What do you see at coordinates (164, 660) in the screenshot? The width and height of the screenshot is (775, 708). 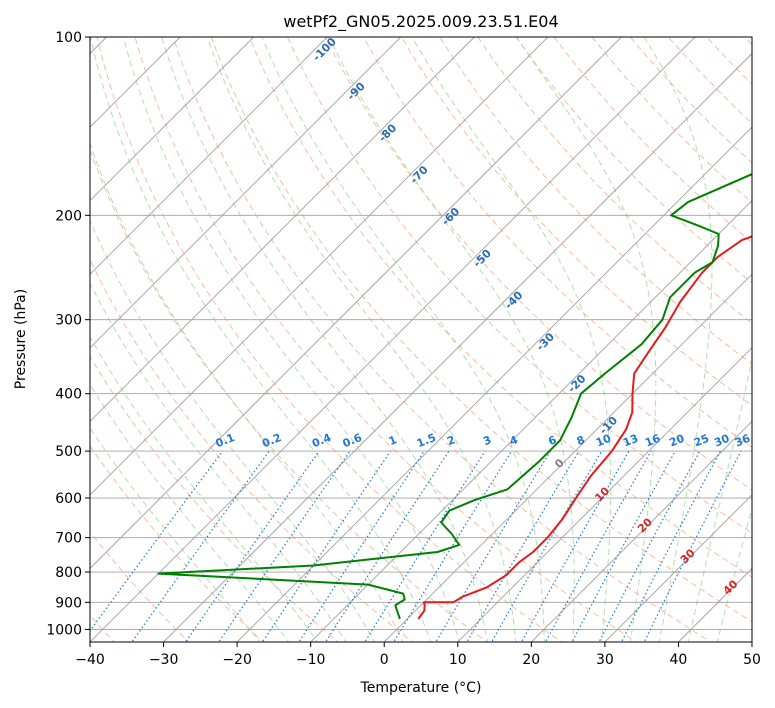 I see `x-tick-label: −30` at bounding box center [164, 660].